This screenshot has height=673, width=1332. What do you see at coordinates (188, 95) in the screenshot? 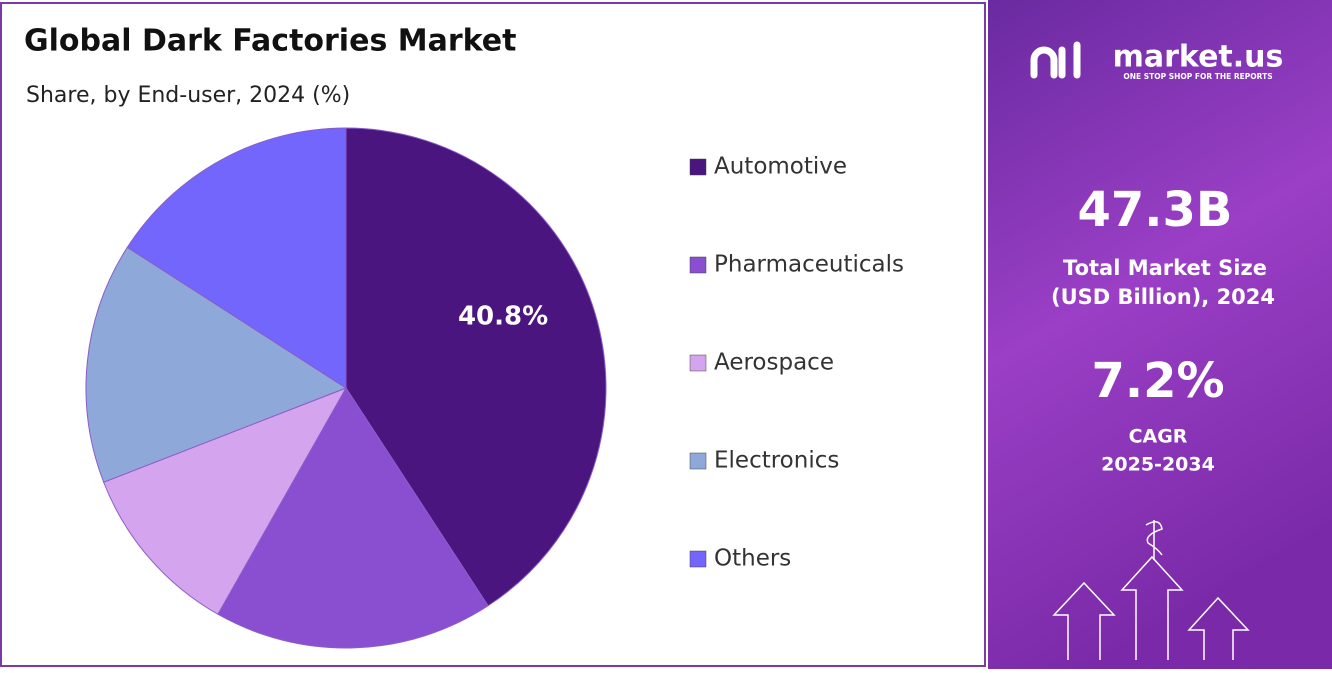
I see `chart-subtitle: Share, by End-user, 2024 (%)` at bounding box center [188, 95].